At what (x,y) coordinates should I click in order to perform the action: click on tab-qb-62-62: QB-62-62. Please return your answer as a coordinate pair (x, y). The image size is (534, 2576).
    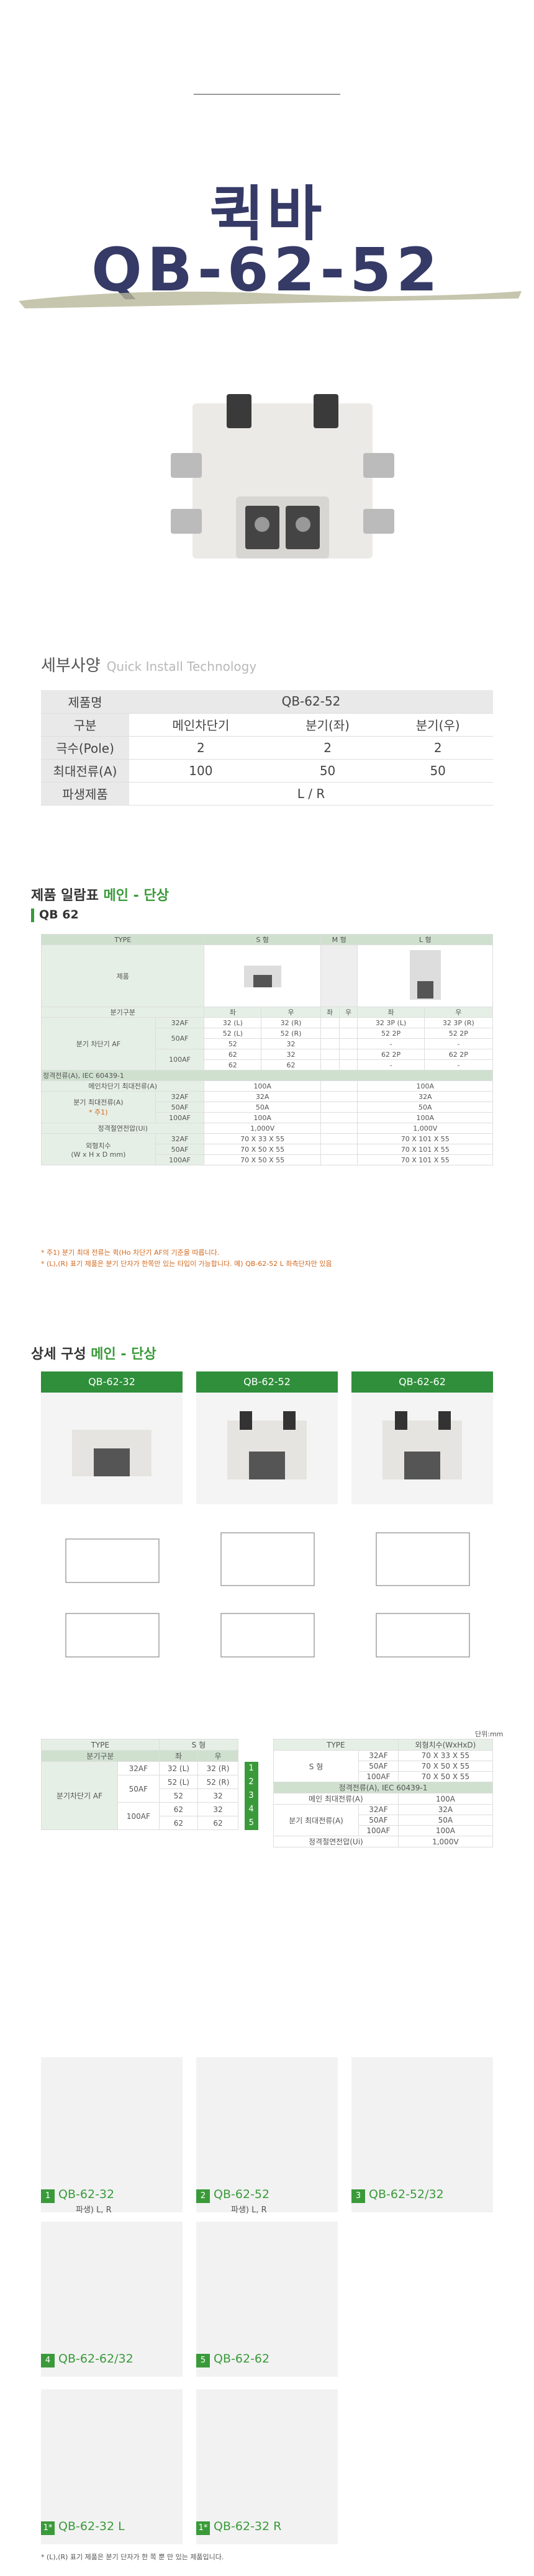
    Looking at the image, I should click on (422, 1382).